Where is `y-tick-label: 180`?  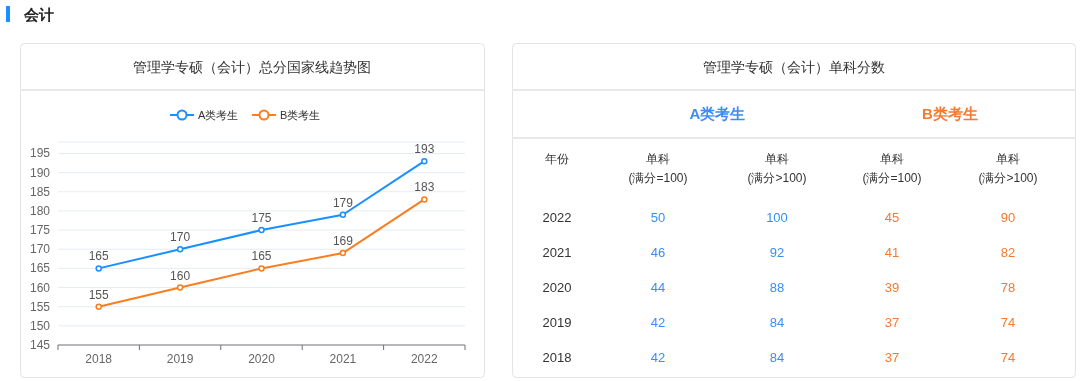 y-tick-label: 180 is located at coordinates (40, 210).